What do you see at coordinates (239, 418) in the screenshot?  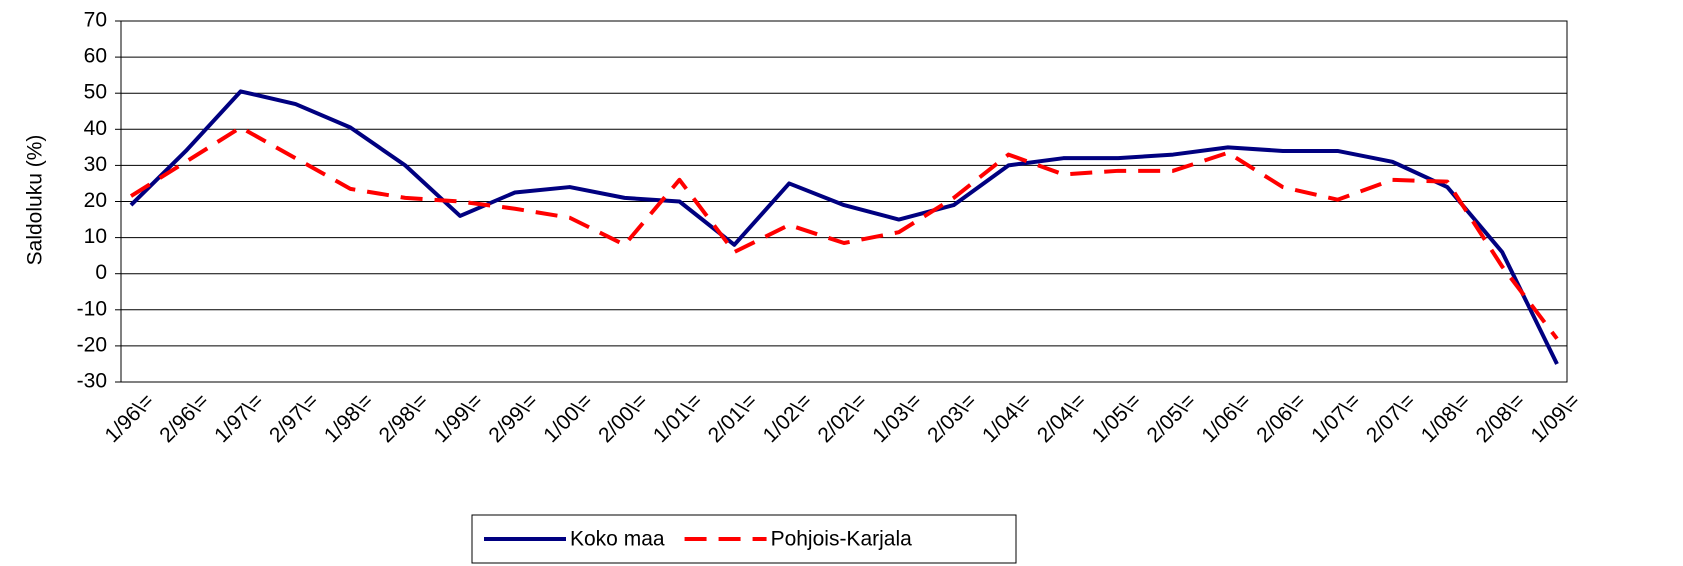 I see `x-tick-label: 1/97\=` at bounding box center [239, 418].